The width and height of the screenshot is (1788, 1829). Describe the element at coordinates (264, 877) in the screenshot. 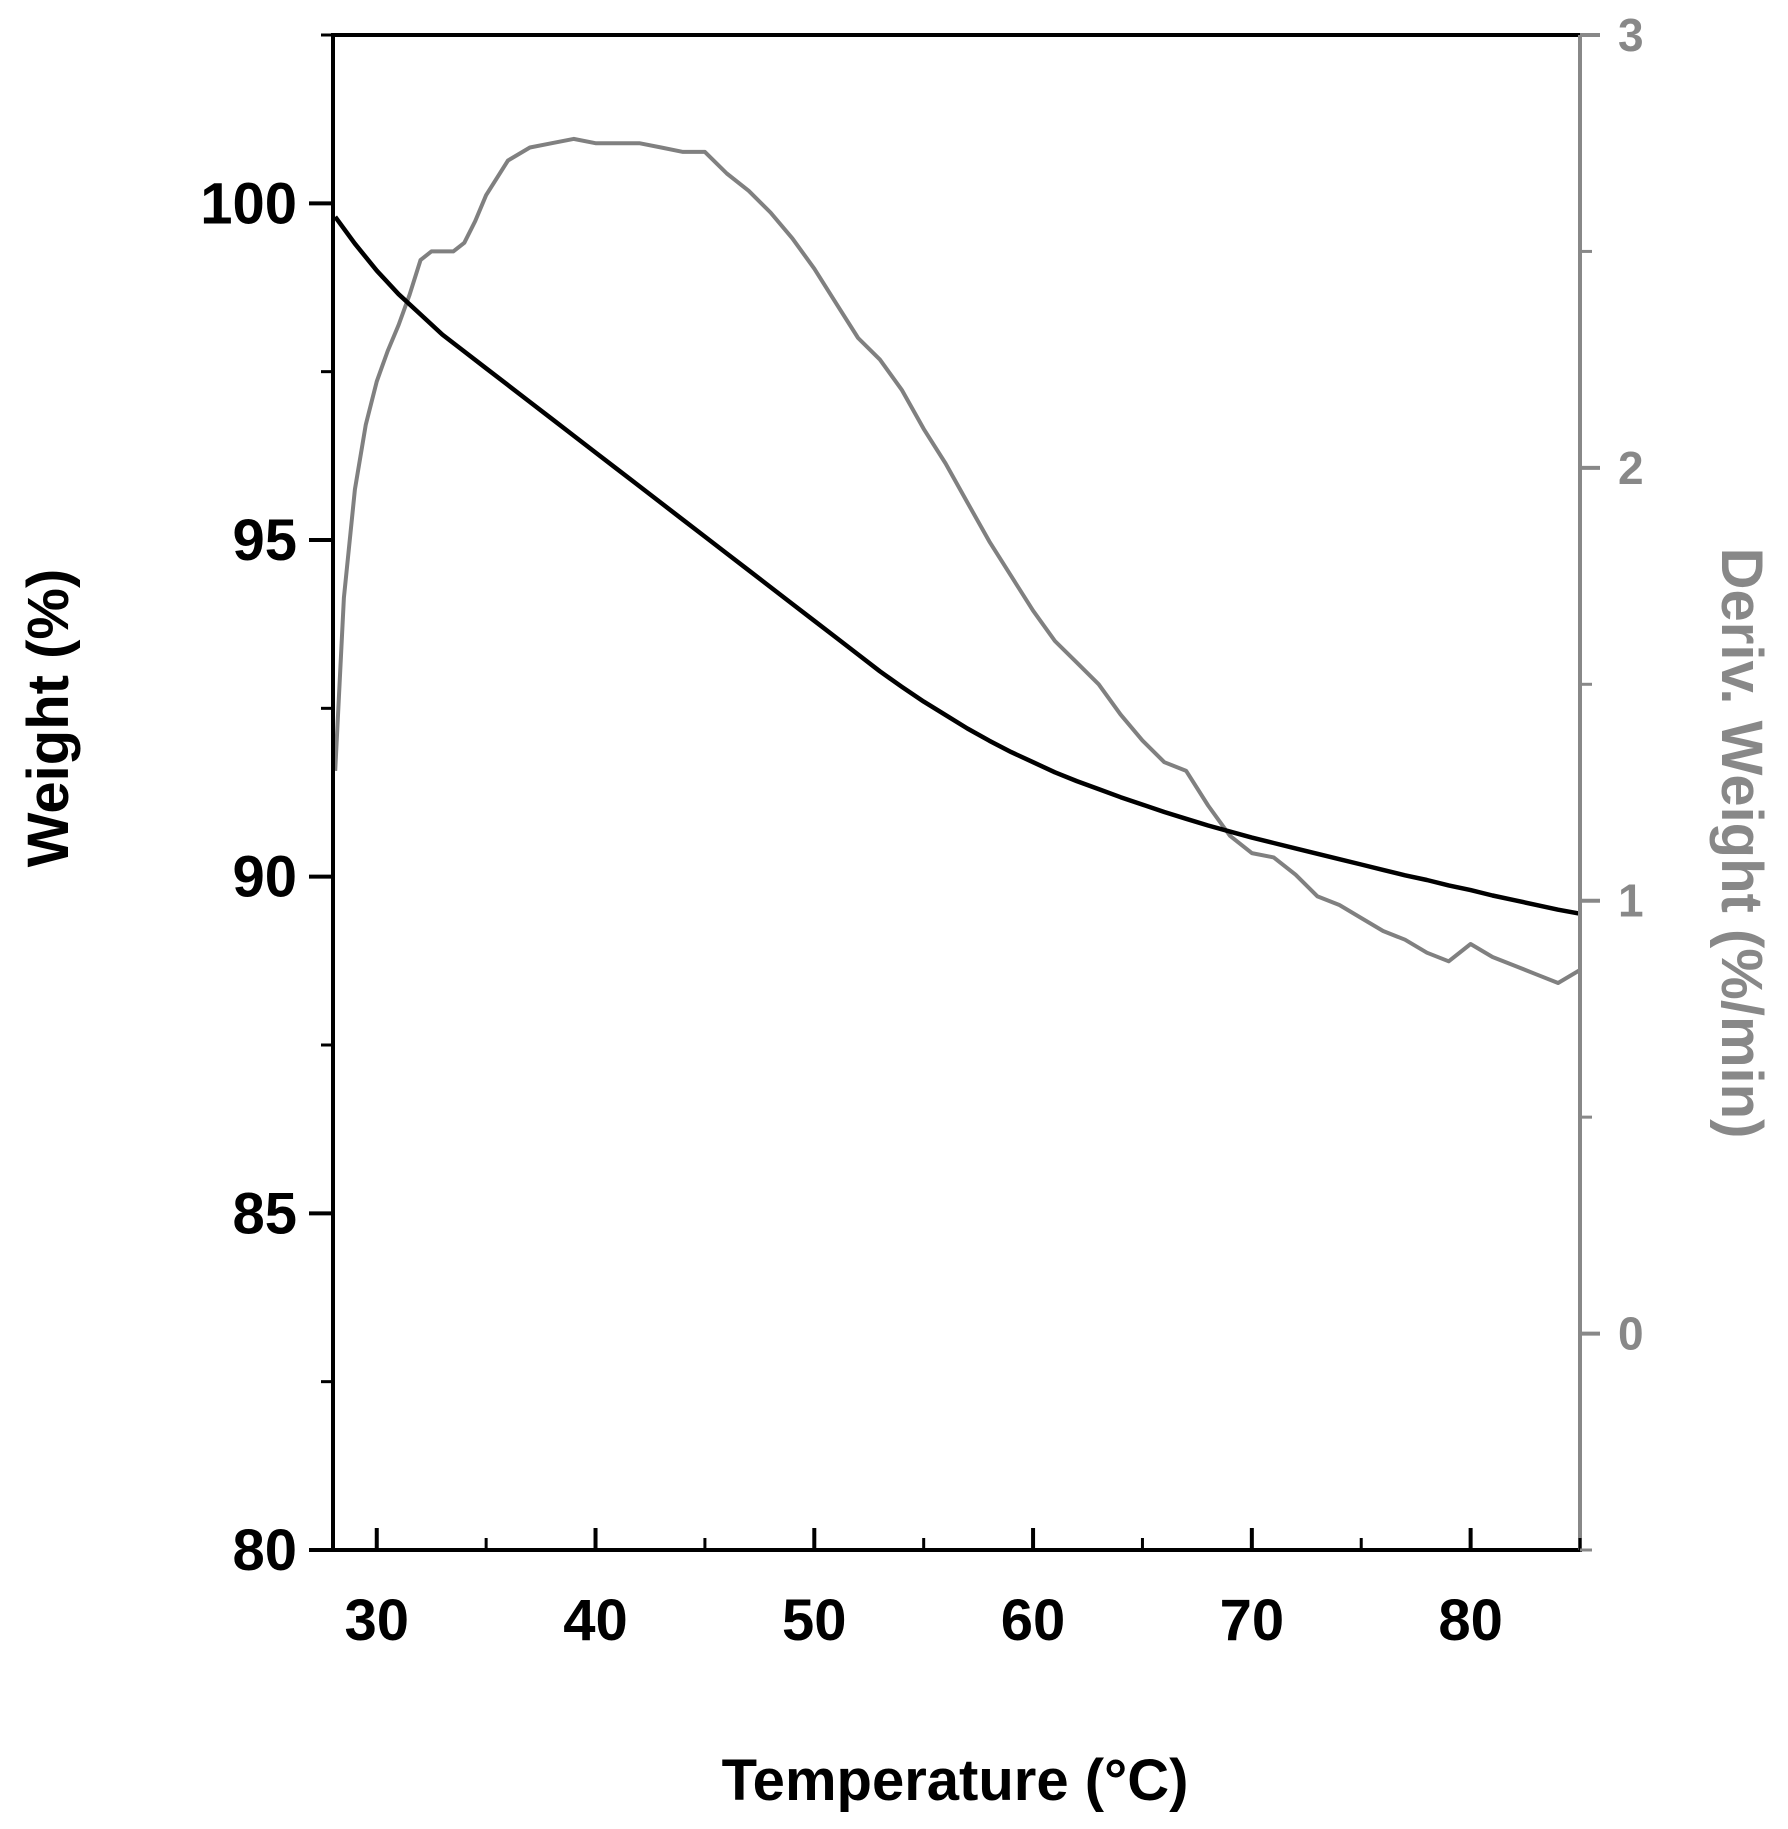

I see `y-tick-label: 90` at that location.